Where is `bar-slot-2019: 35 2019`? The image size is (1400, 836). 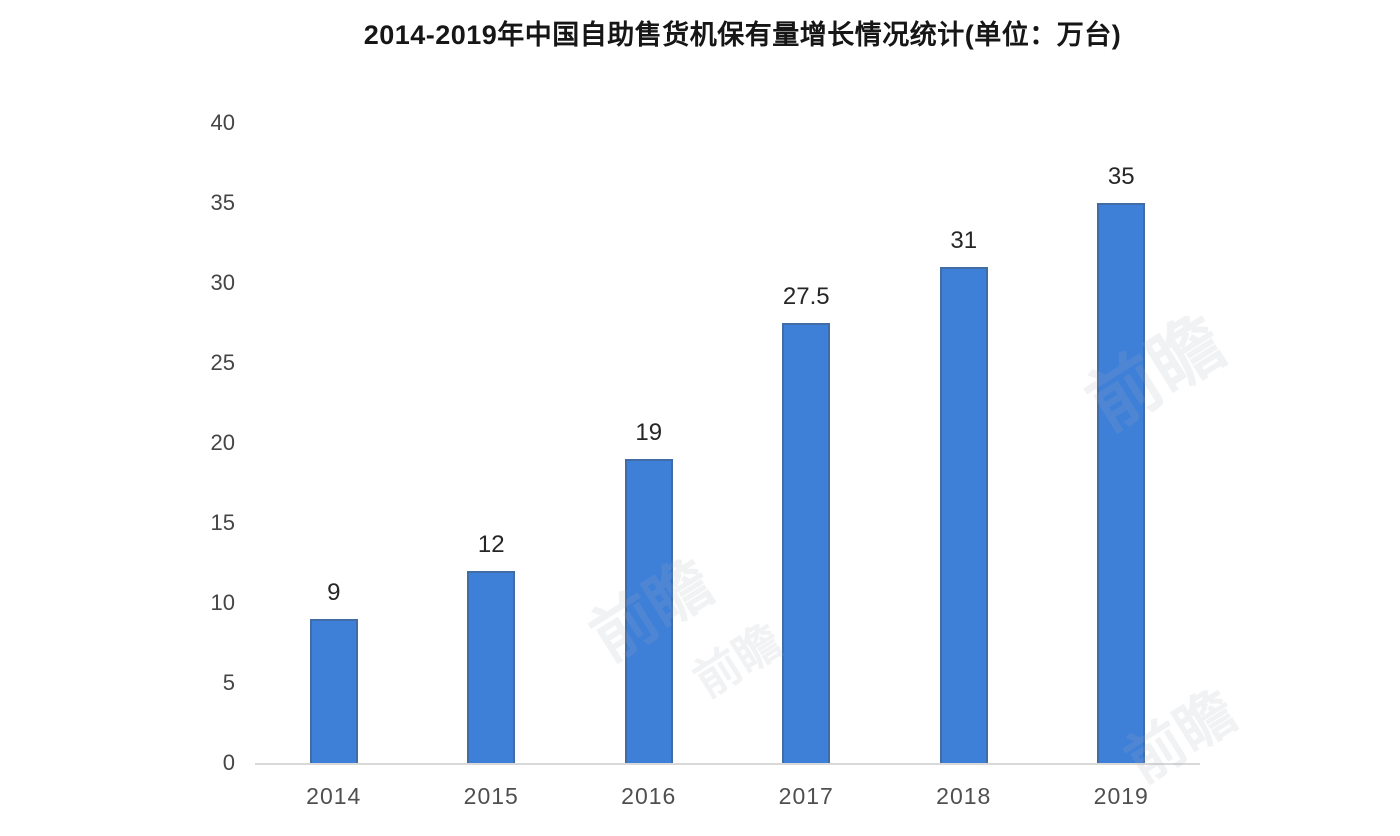
bar-slot-2019: 35 2019 is located at coordinates (1122, 466).